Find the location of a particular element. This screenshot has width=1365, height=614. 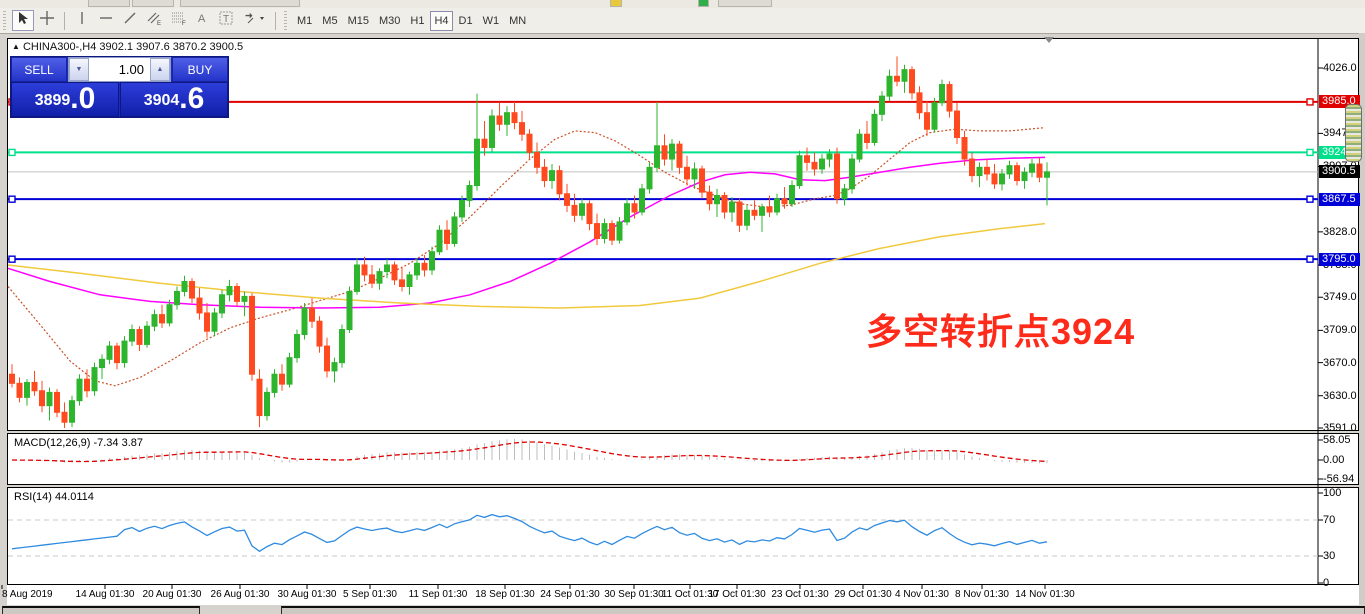

text-button: A is located at coordinates (202, 20).